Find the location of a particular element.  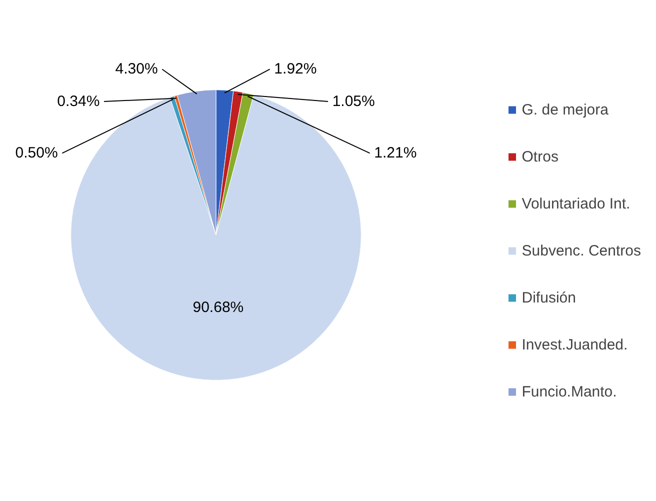

data-label: 1.05% is located at coordinates (353, 101).